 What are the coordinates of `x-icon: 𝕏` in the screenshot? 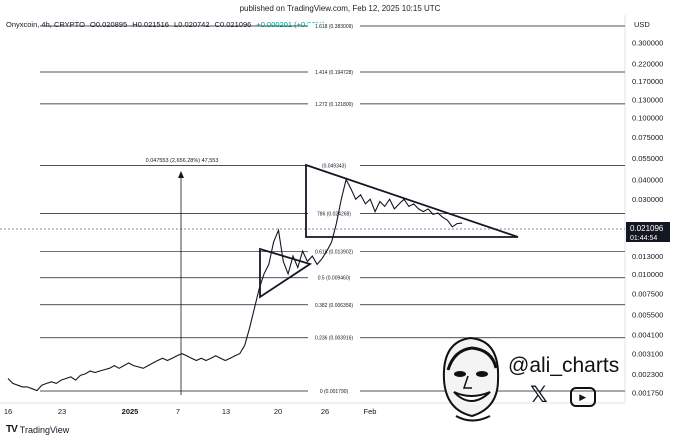 It's located at (539, 394).